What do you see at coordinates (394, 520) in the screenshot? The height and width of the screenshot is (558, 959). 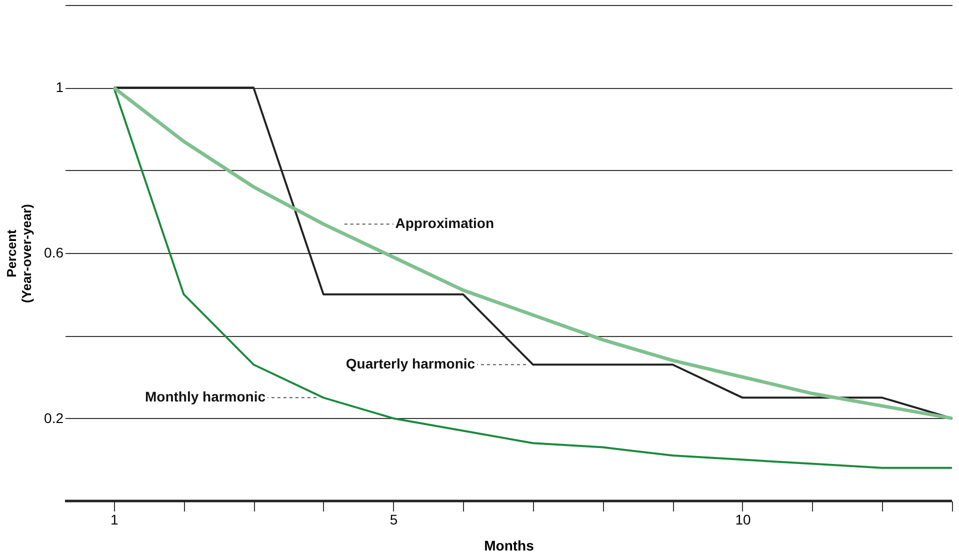 I see `x-tick-label: 5` at bounding box center [394, 520].